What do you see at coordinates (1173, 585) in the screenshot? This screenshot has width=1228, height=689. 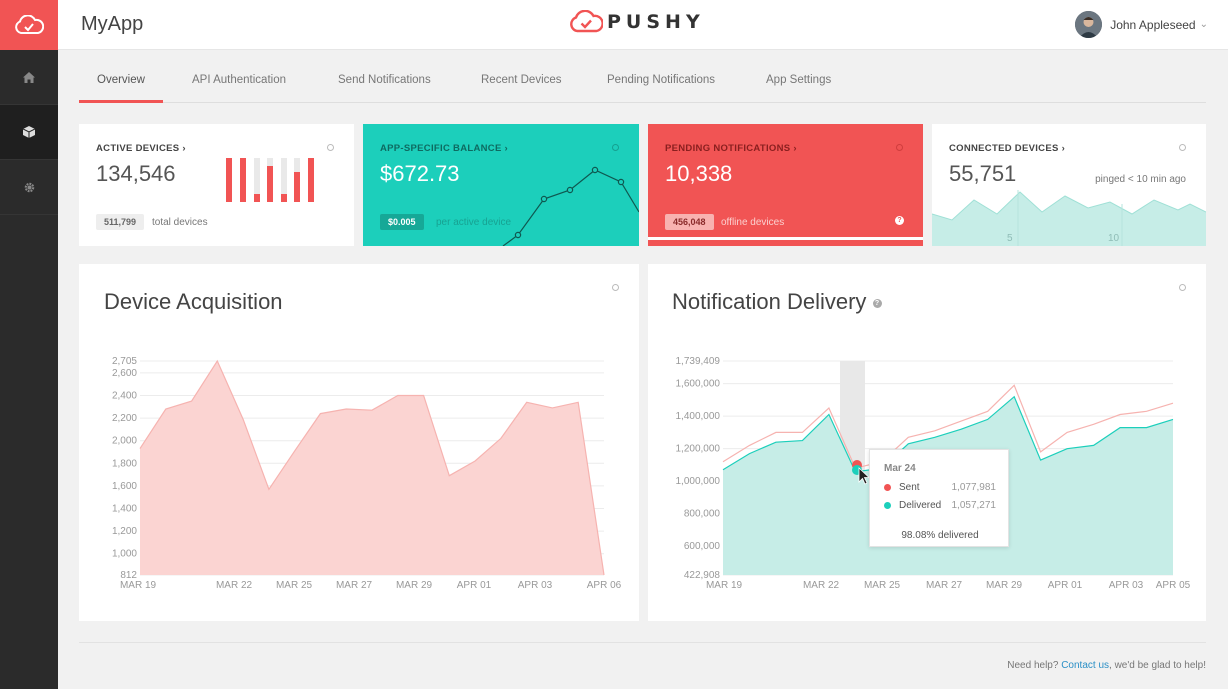 I see `x-tick-label: APR 05` at bounding box center [1173, 585].